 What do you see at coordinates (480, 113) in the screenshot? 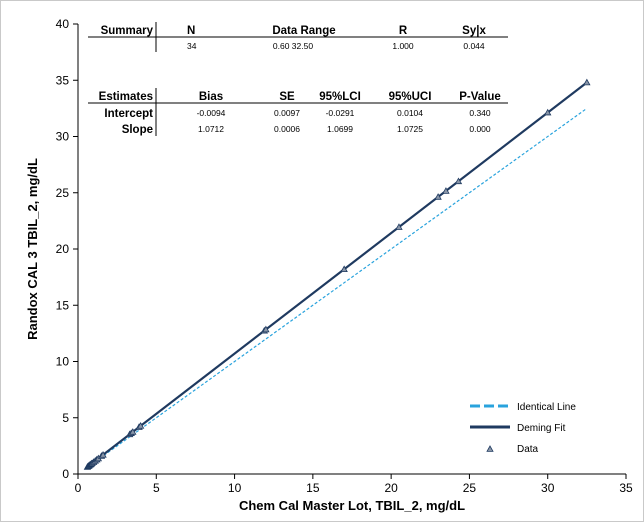
I see `intercept-pvalue: 0.340` at bounding box center [480, 113].